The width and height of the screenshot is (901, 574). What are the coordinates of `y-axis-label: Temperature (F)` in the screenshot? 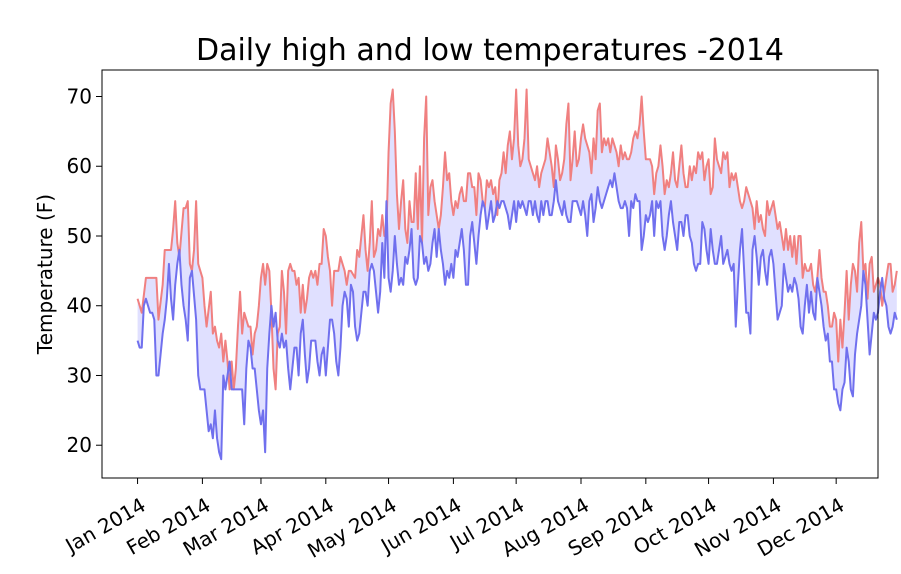 It's located at (45, 274).